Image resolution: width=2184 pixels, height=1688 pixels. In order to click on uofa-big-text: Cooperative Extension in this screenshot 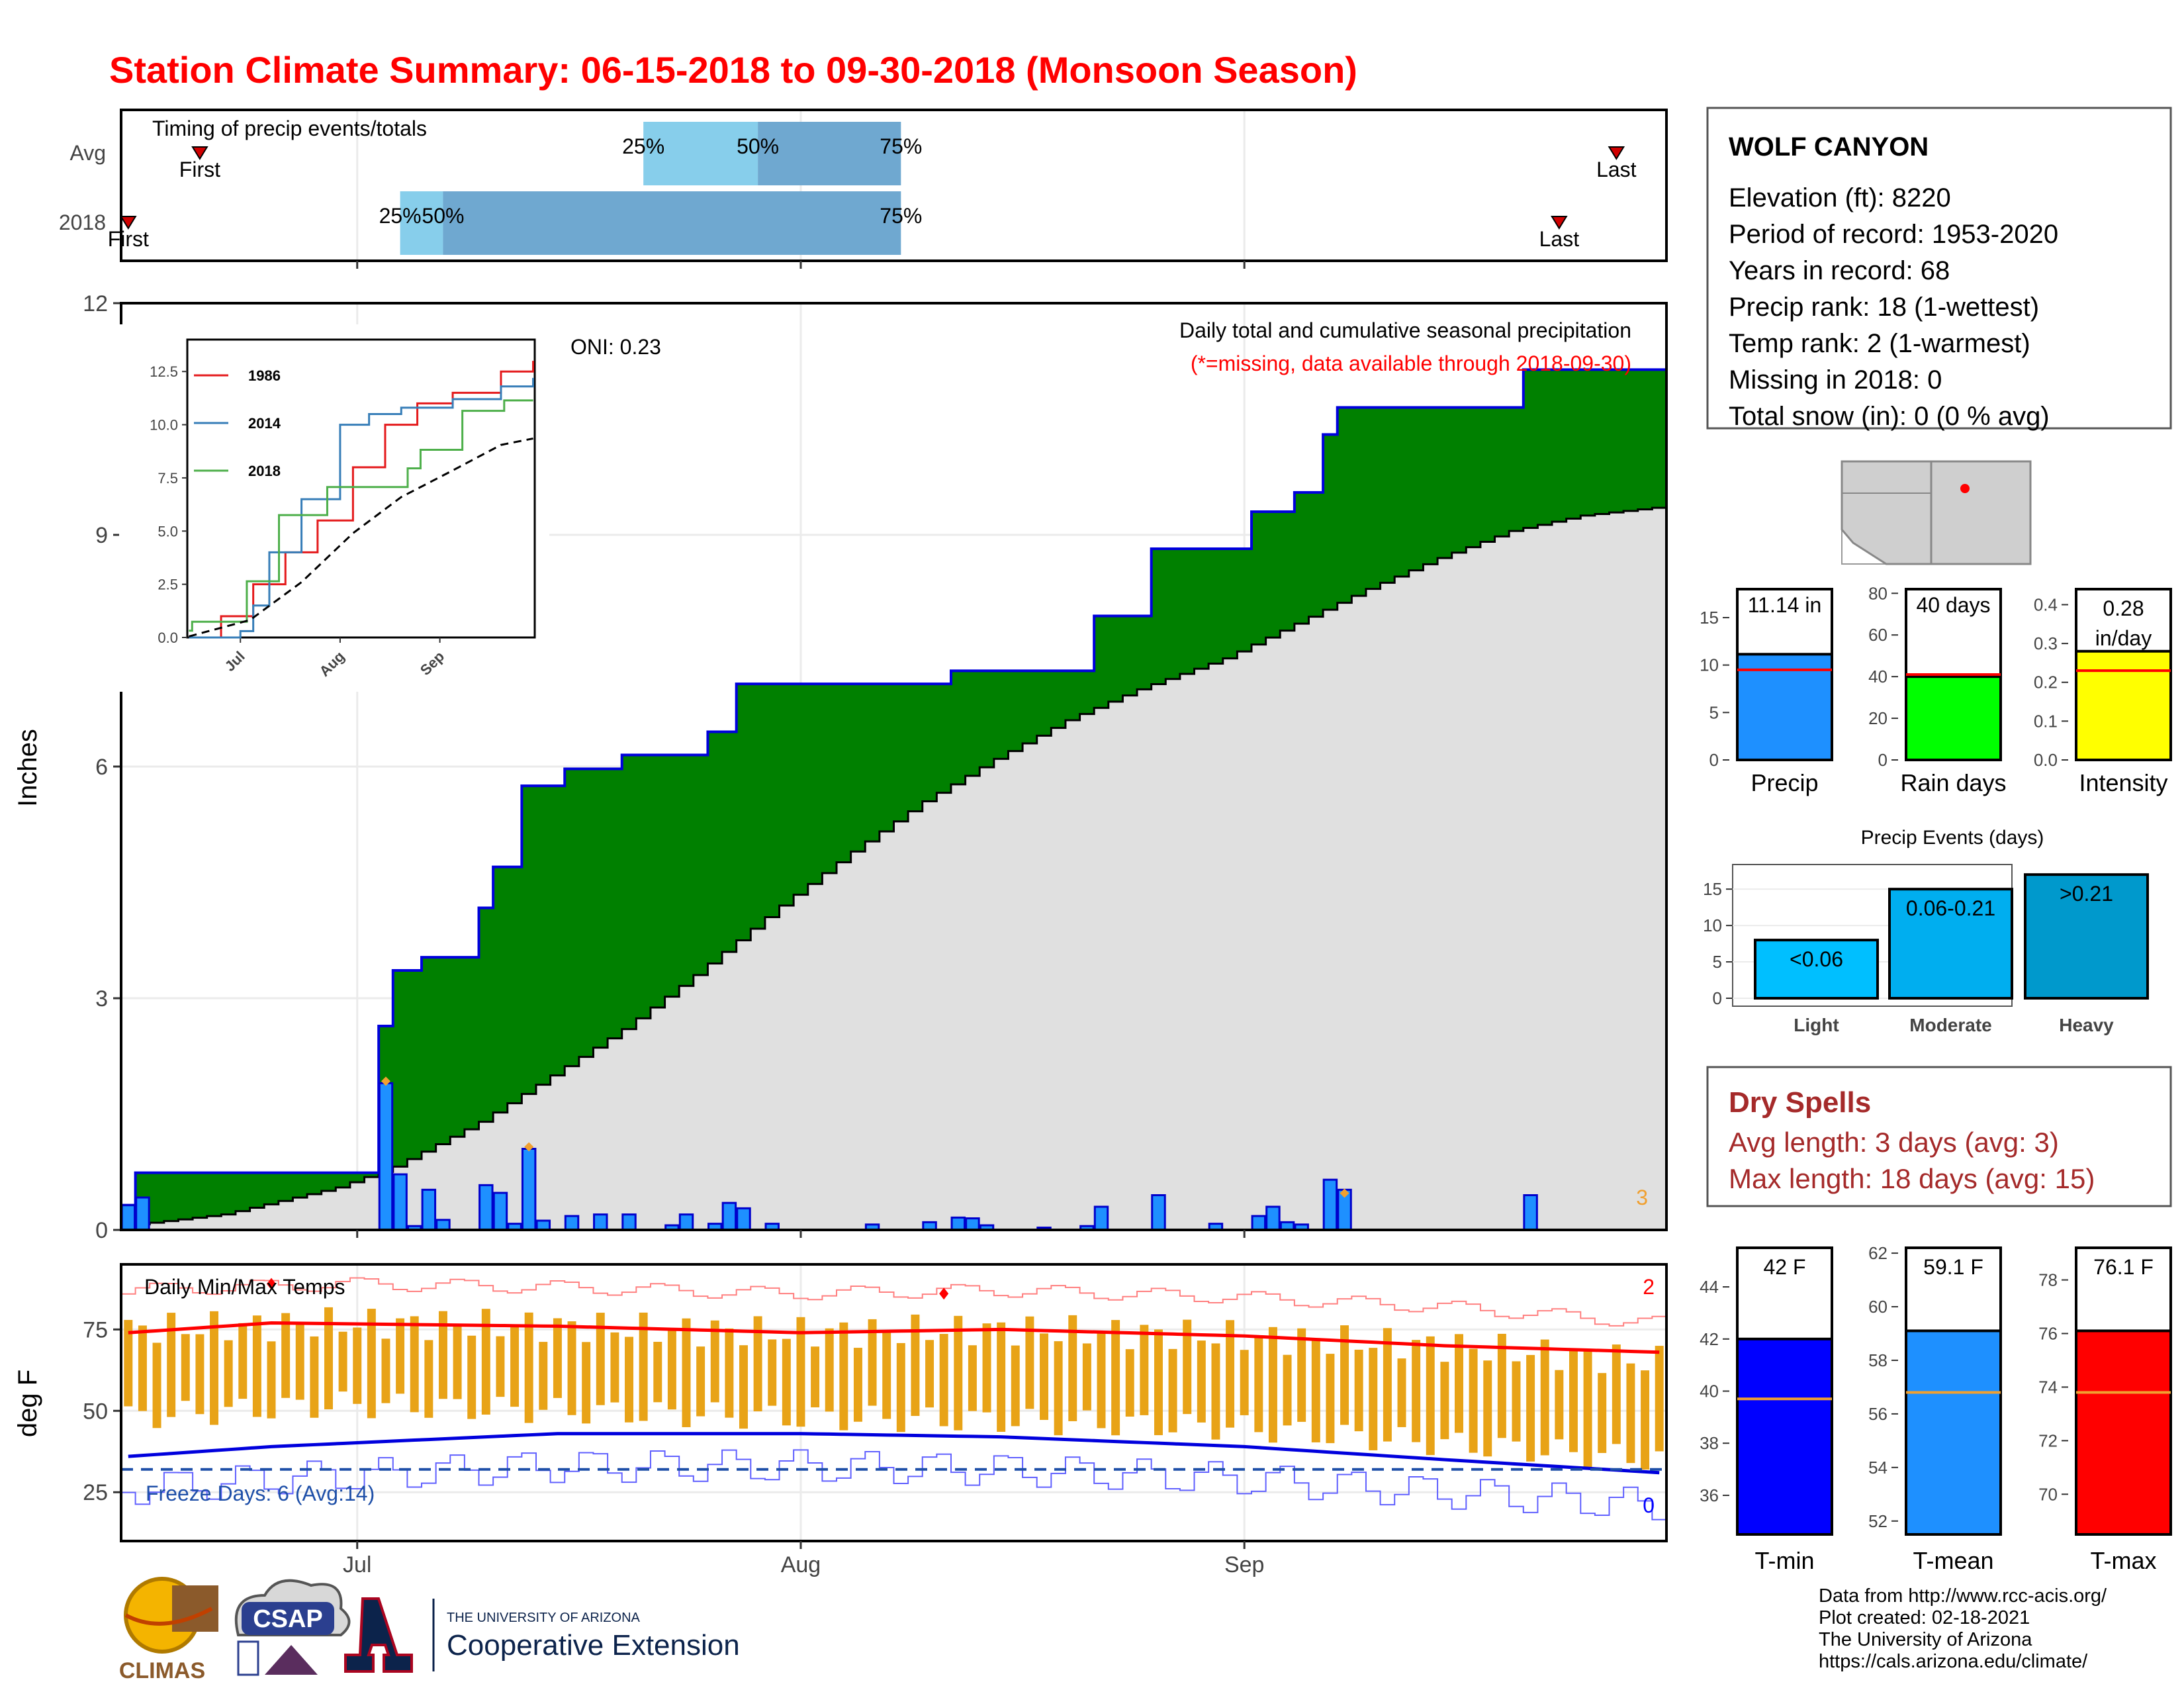, I will do `click(593, 1645)`.